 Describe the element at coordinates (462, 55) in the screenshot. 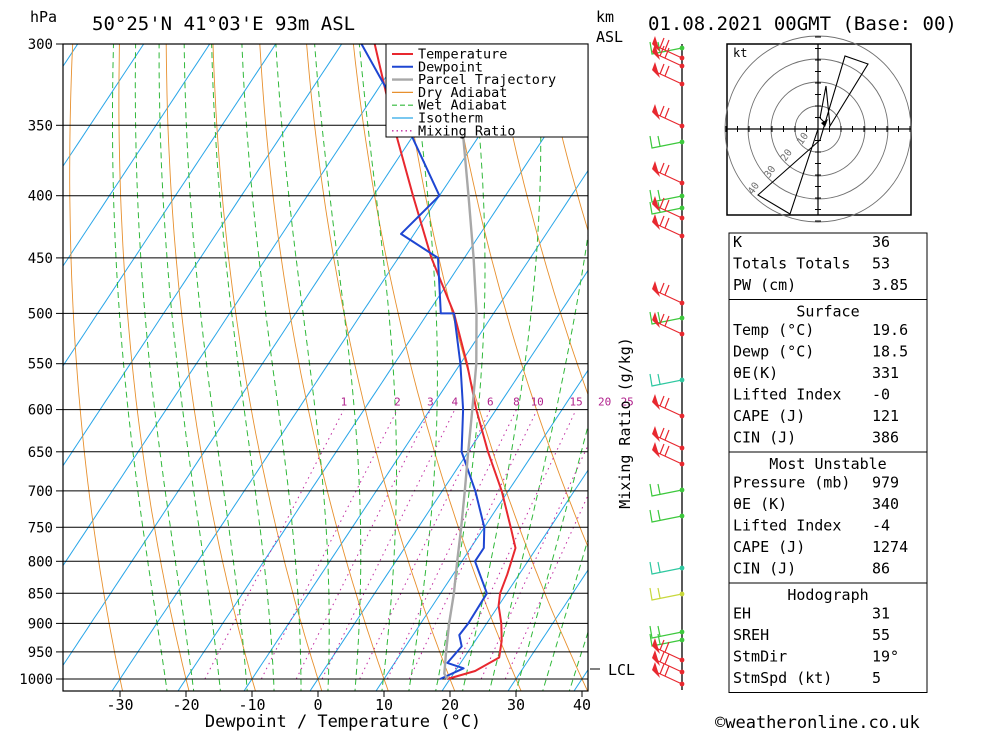

I see `legend-entry: Temperature` at that location.